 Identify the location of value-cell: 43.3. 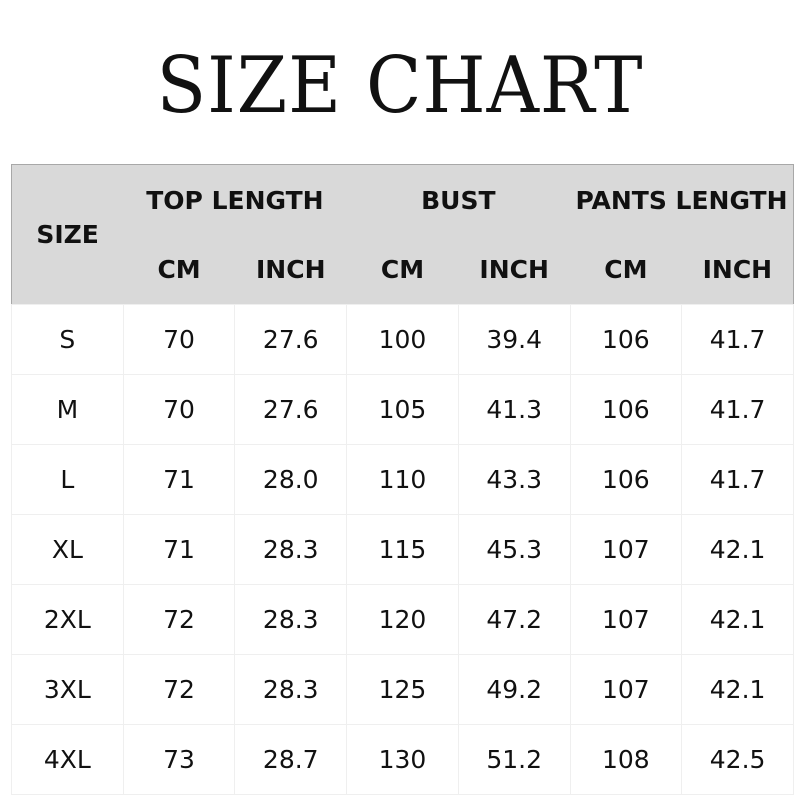
(514, 479).